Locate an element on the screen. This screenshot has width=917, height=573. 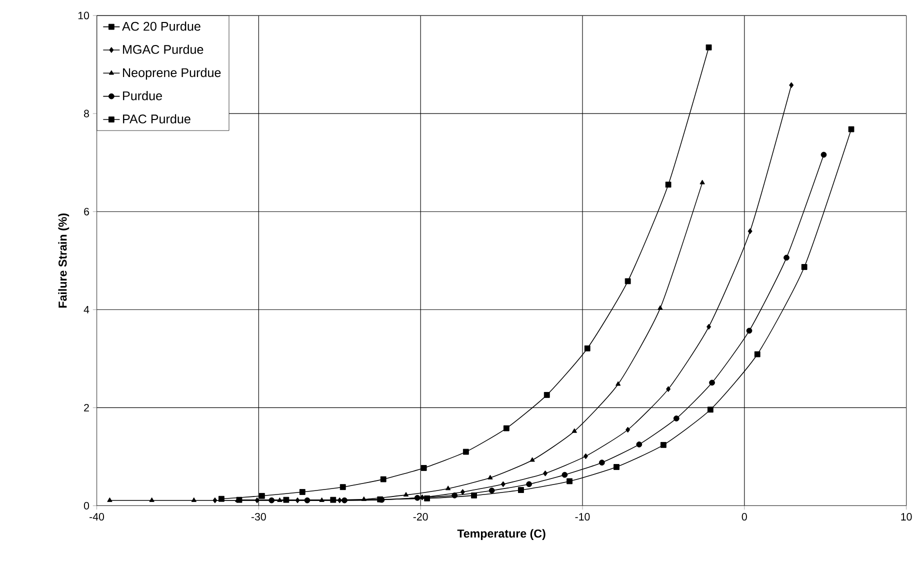
y-tick-label: 2 is located at coordinates (86, 408).